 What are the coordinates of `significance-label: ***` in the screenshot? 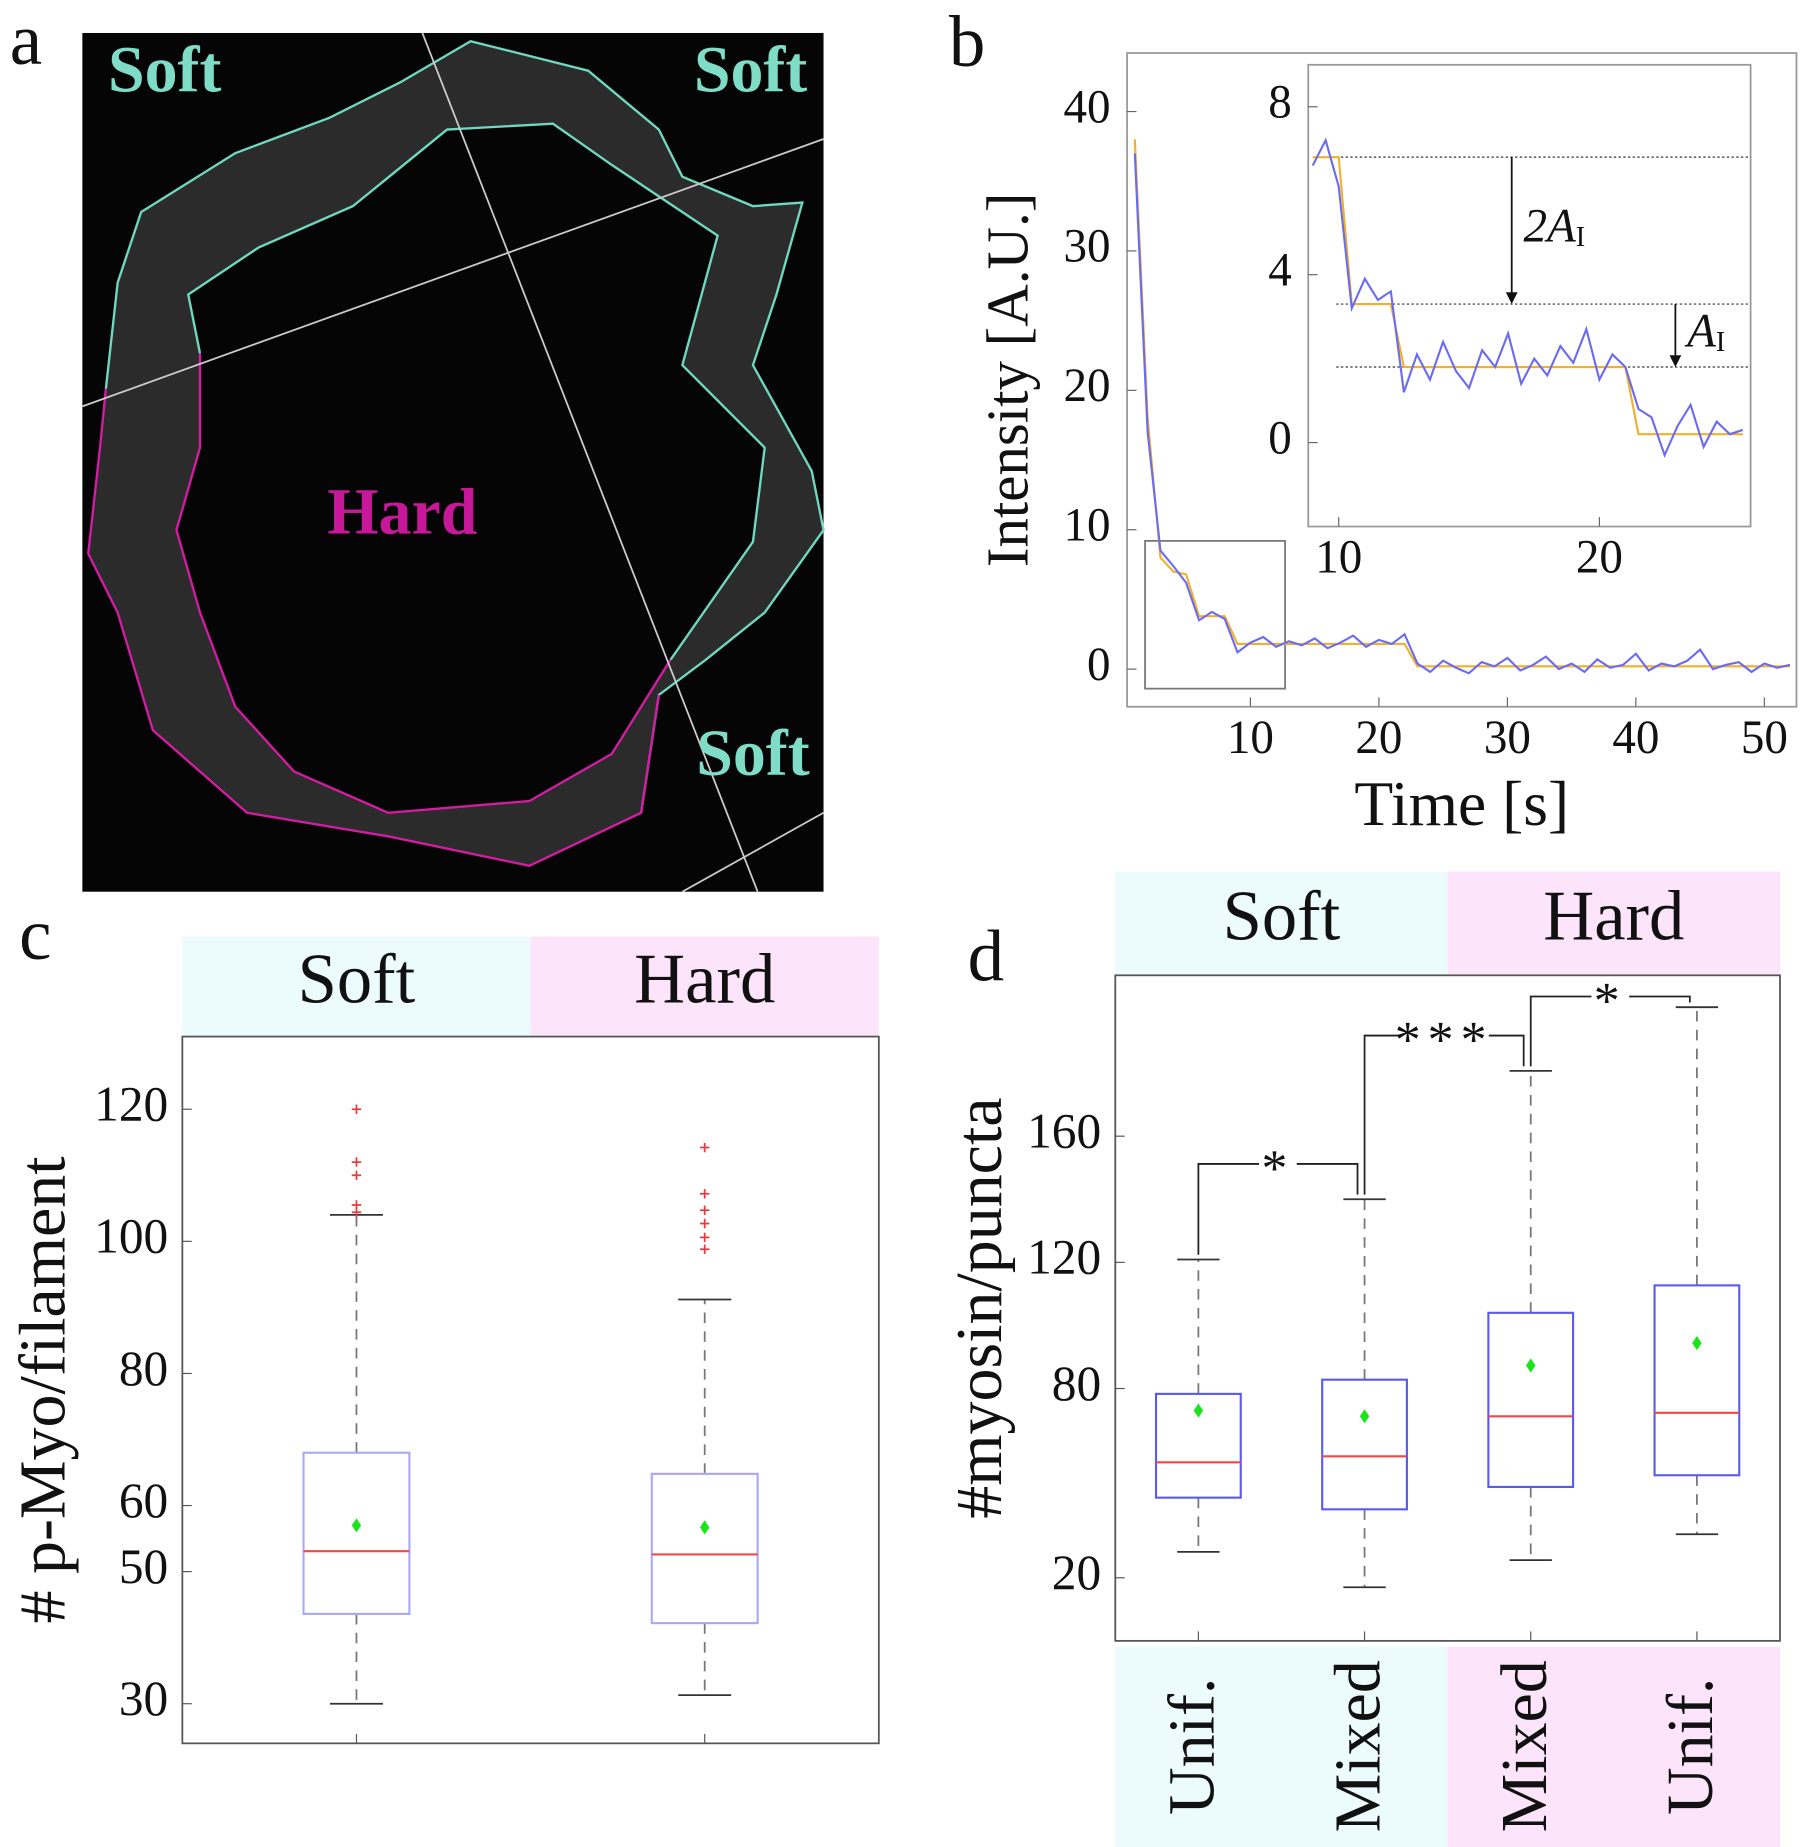 It's located at (1444, 1040).